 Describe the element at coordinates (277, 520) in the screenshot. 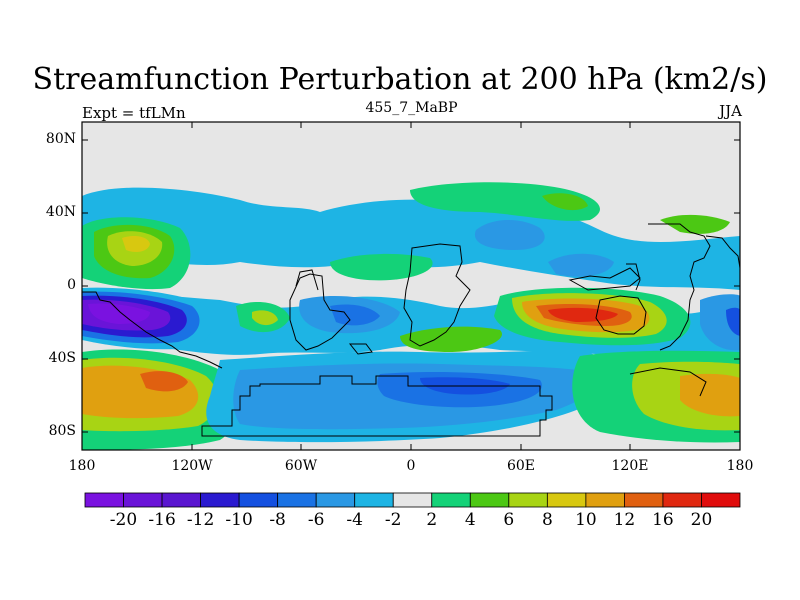

I see `colorbar-label: -8` at that location.